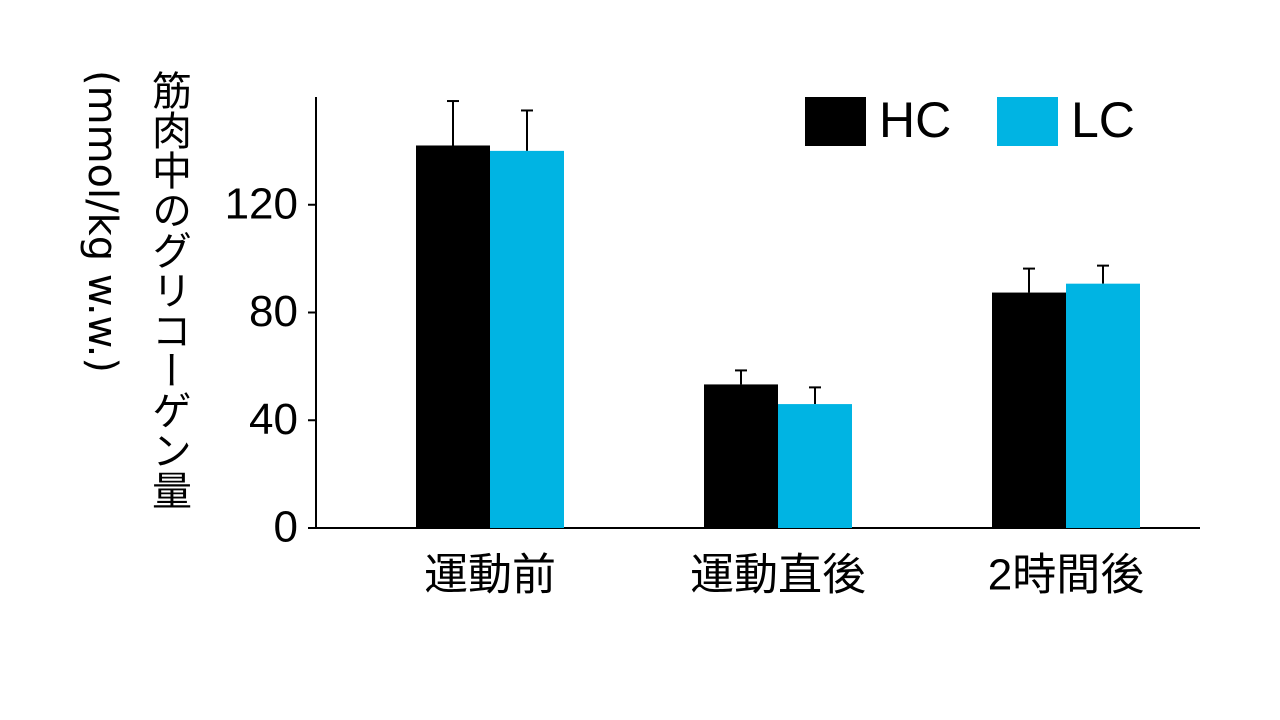 Image resolution: width=1280 pixels, height=720 pixels. What do you see at coordinates (273, 419) in the screenshot?
I see `y-tick-label: 40` at bounding box center [273, 419].